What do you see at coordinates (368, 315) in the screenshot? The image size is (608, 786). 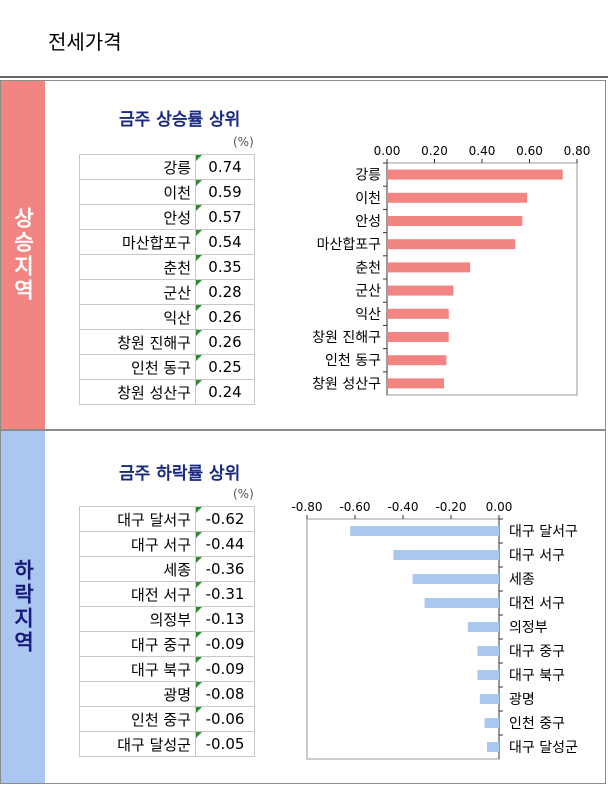 I see `category-label: 익산` at bounding box center [368, 315].